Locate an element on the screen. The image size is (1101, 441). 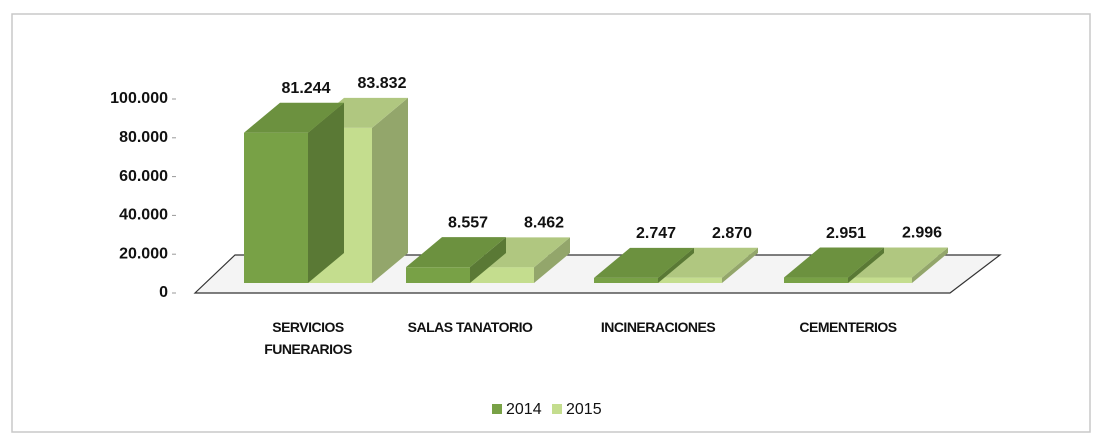
y-tick-label: 40.000 is located at coordinates (143, 215).